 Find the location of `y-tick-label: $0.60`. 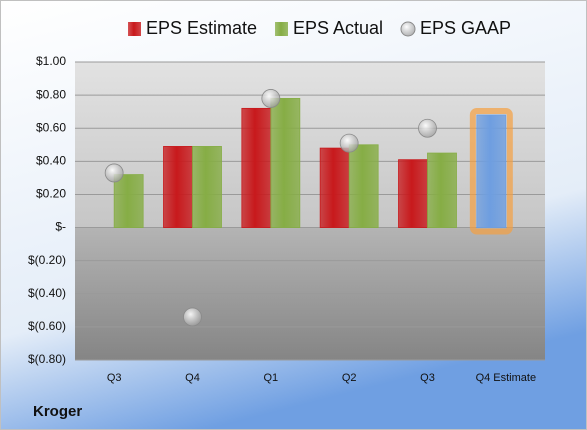

y-tick-label: $0.60 is located at coordinates (51, 127).